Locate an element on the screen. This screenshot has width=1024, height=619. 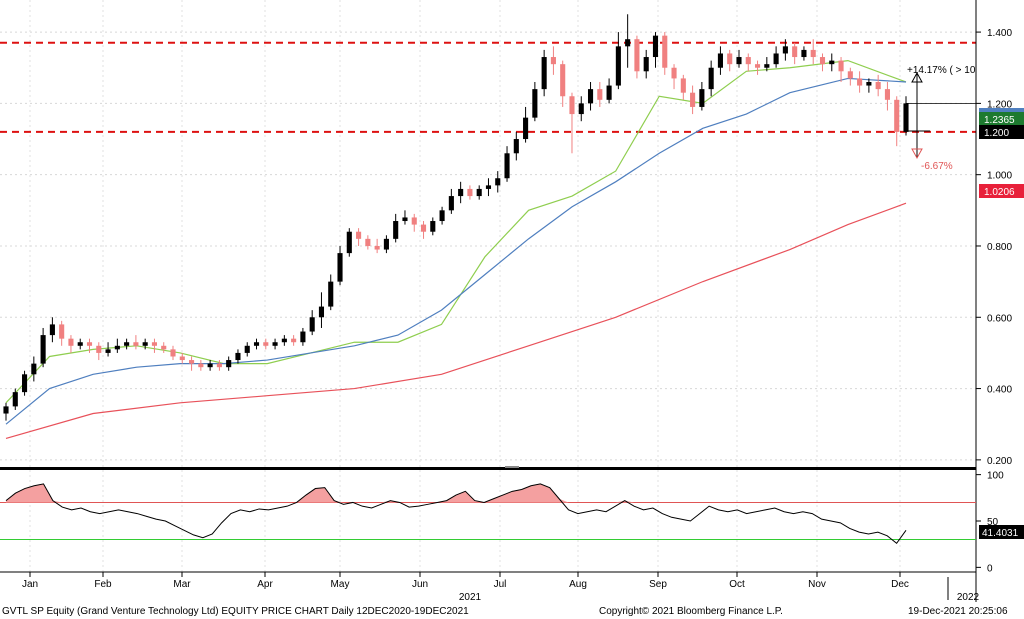
ma-long-value: 1.0206 is located at coordinates (999, 192).